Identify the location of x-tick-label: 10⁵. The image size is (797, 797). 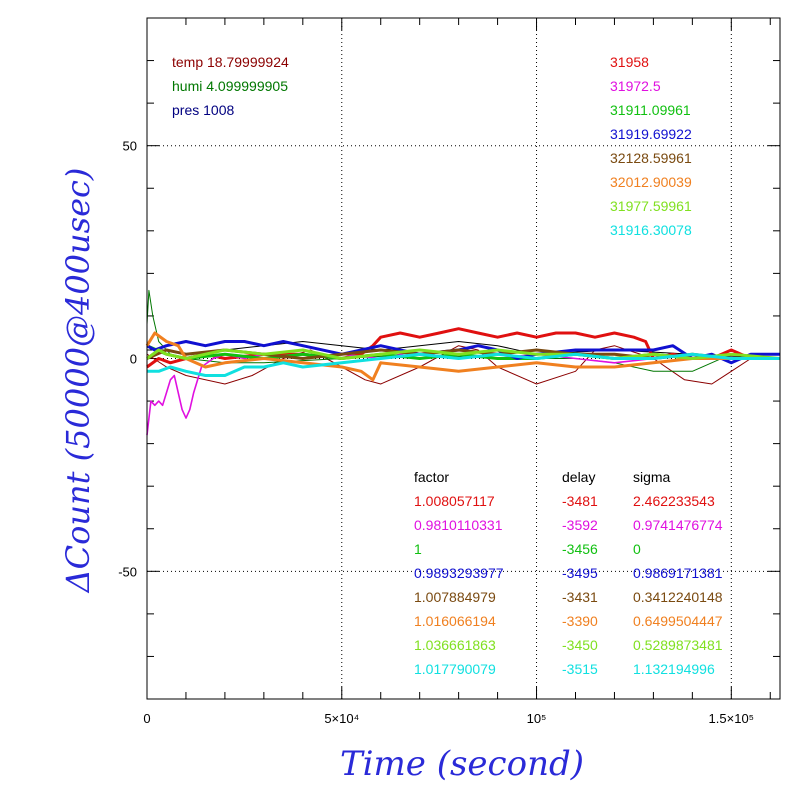
(537, 718).